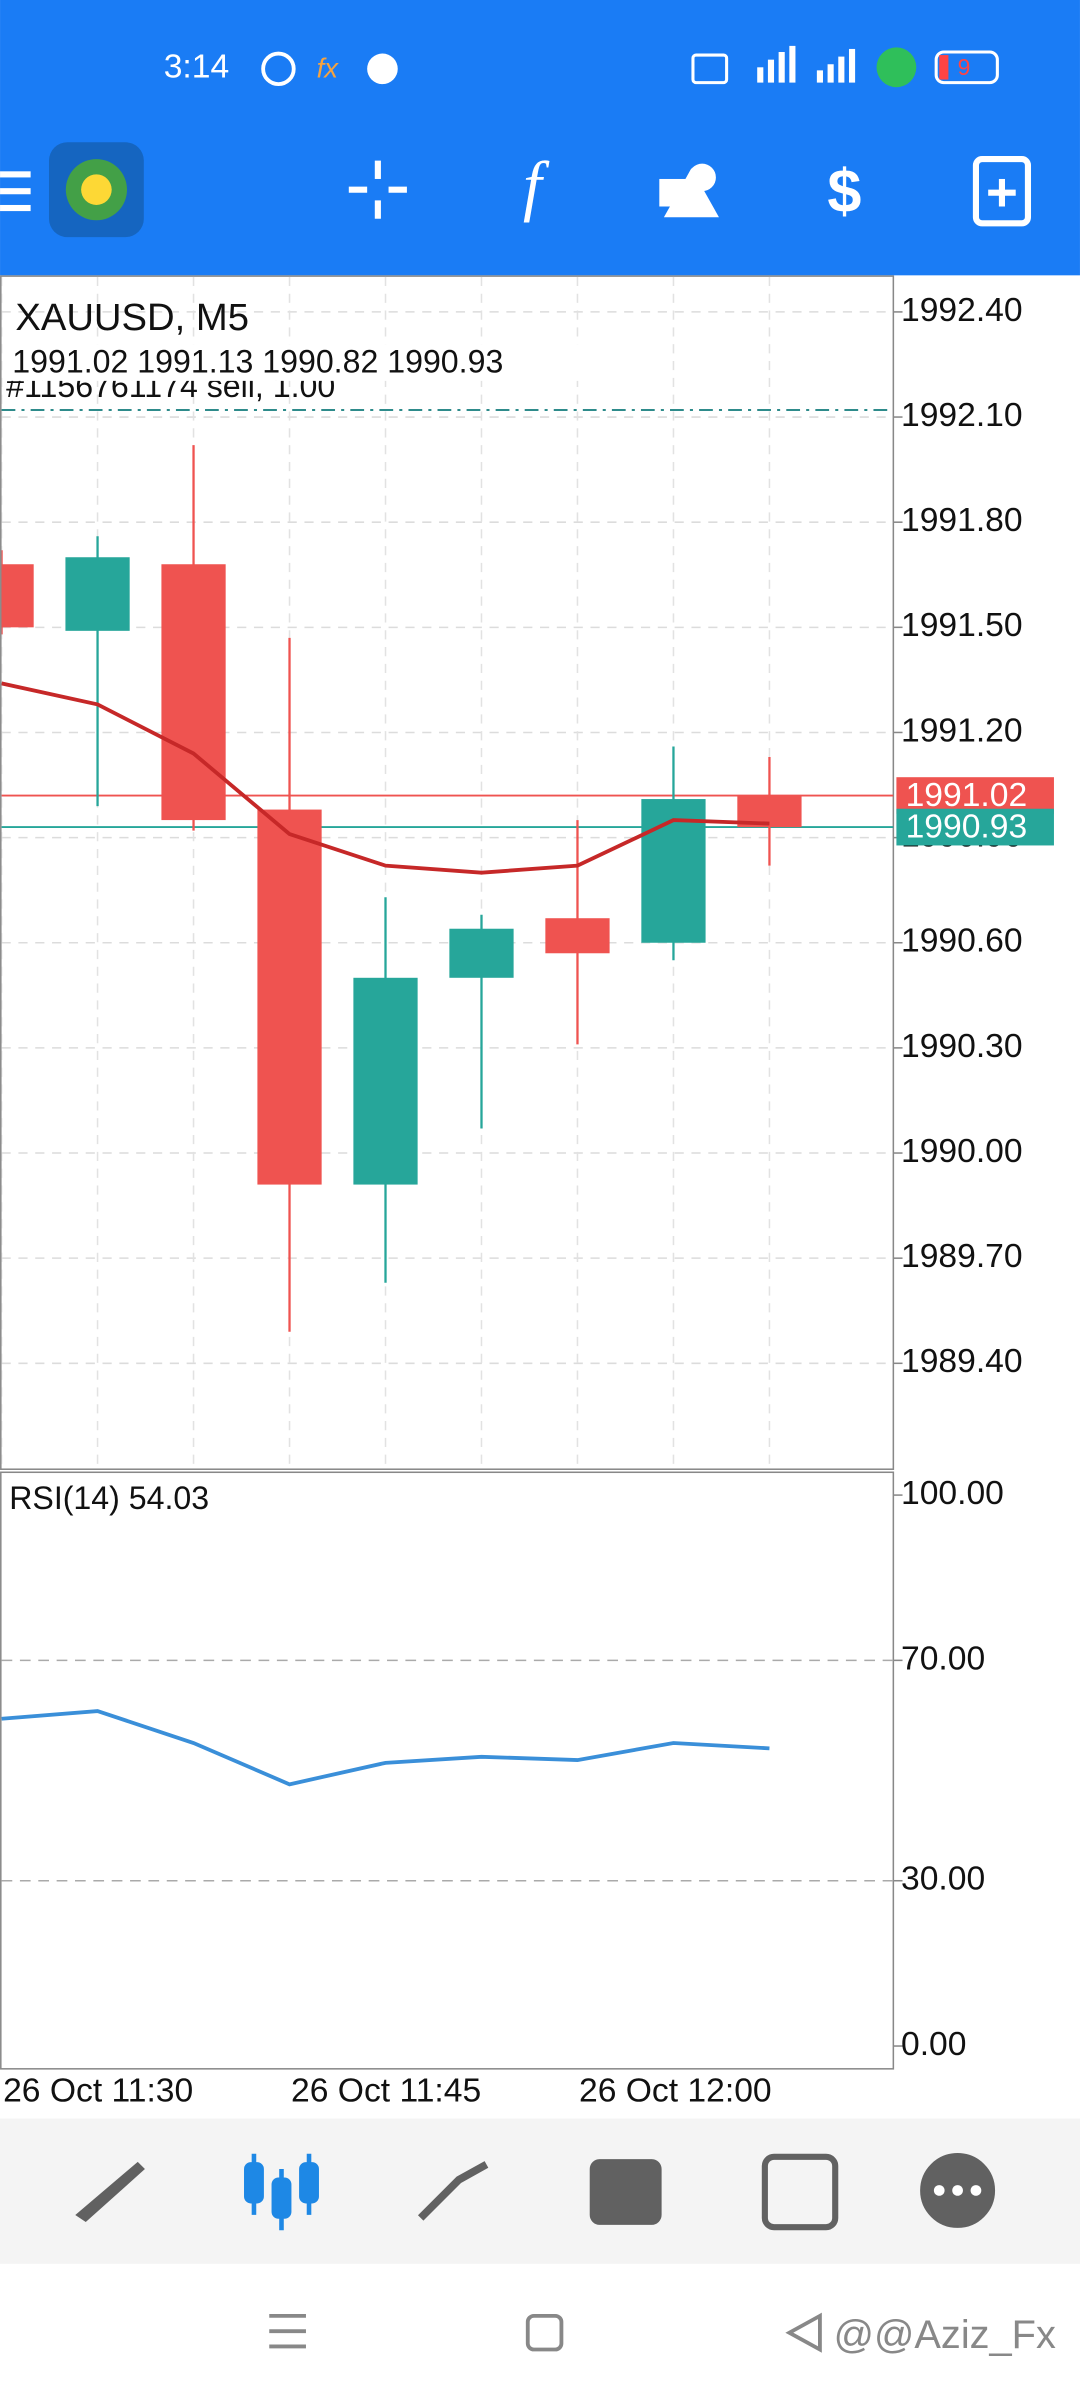 The height and width of the screenshot is (2400, 1080). I want to click on x-tick-label: 26 Oct 11:30, so click(98, 2090).